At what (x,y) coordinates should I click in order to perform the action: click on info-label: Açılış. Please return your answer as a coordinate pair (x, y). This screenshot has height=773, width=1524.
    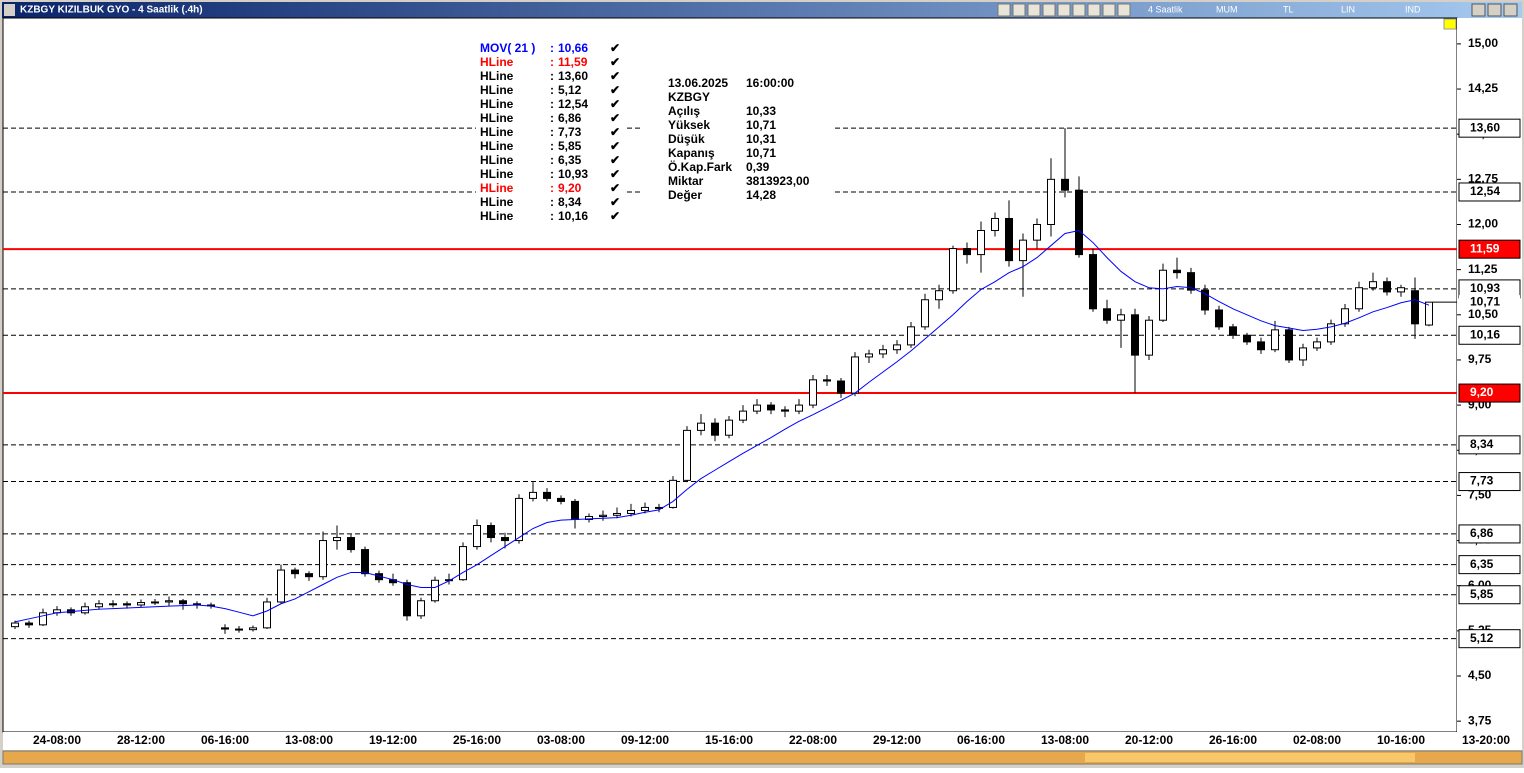
    Looking at the image, I should click on (684, 111).